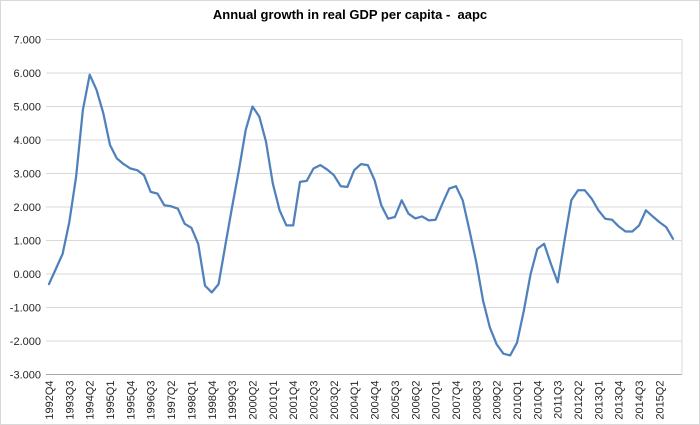 The image size is (700, 425). I want to click on x-axis-label: 2004Q4, so click(376, 400).